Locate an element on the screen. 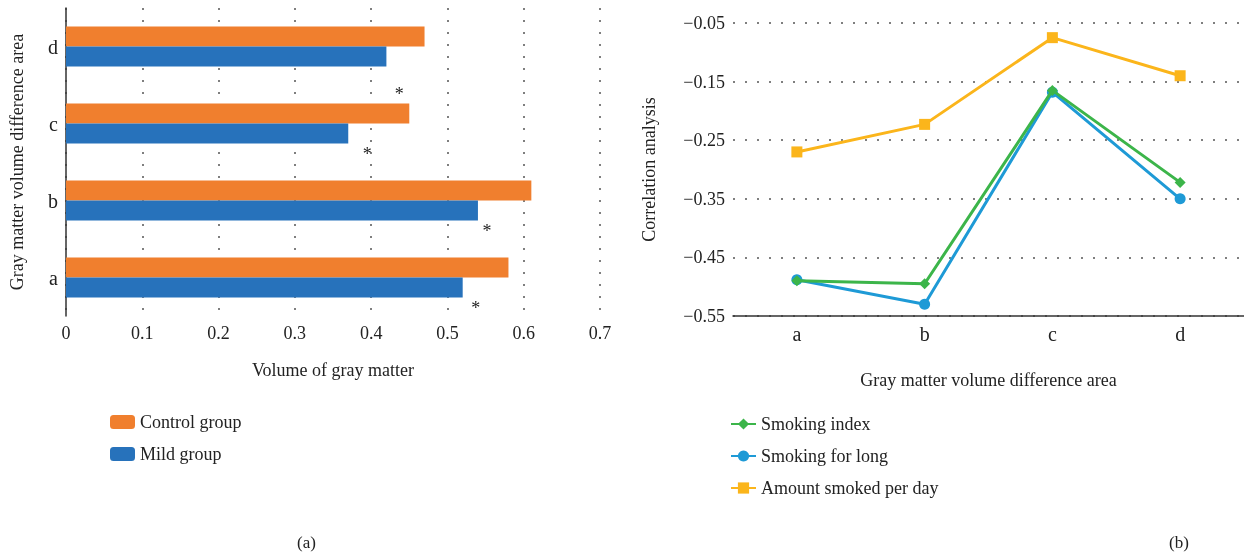 This screenshot has width=1244, height=556. text: (a) is located at coordinates (306, 542).